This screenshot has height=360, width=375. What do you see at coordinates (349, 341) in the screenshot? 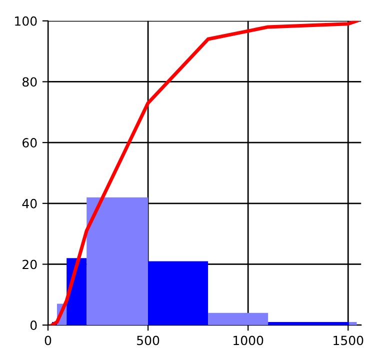
I see `x-tick-label: 1500` at bounding box center [349, 341].